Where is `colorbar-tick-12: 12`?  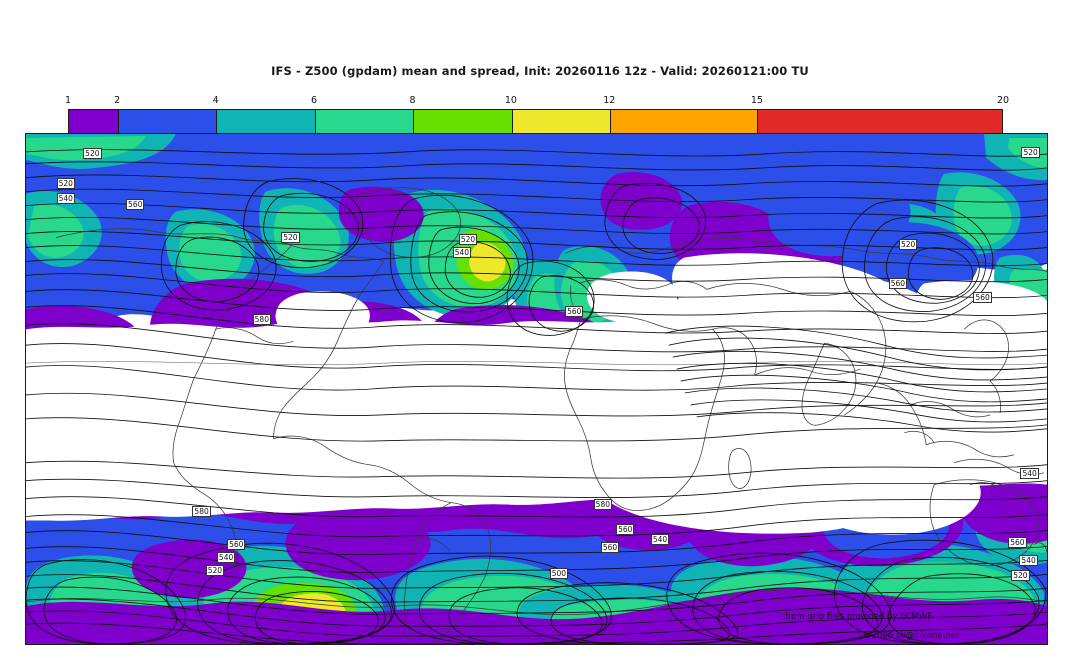
colorbar-tick-12: 12 is located at coordinates (609, 100).